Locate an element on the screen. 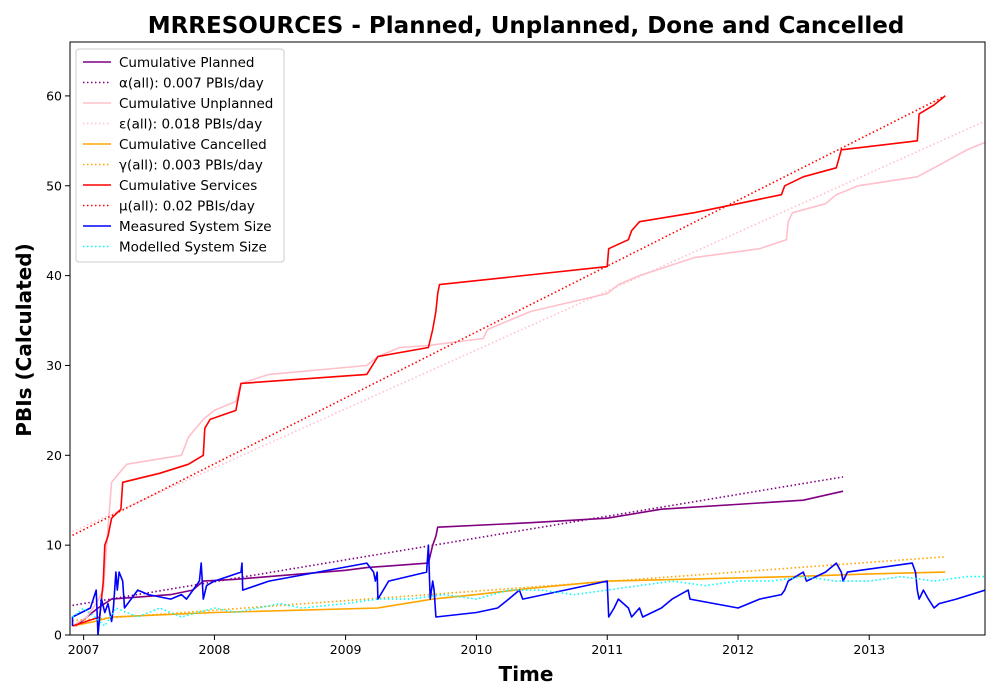 This screenshot has width=1000, height=700. y-axis-label: PBIs (Calculated) is located at coordinates (24, 339).